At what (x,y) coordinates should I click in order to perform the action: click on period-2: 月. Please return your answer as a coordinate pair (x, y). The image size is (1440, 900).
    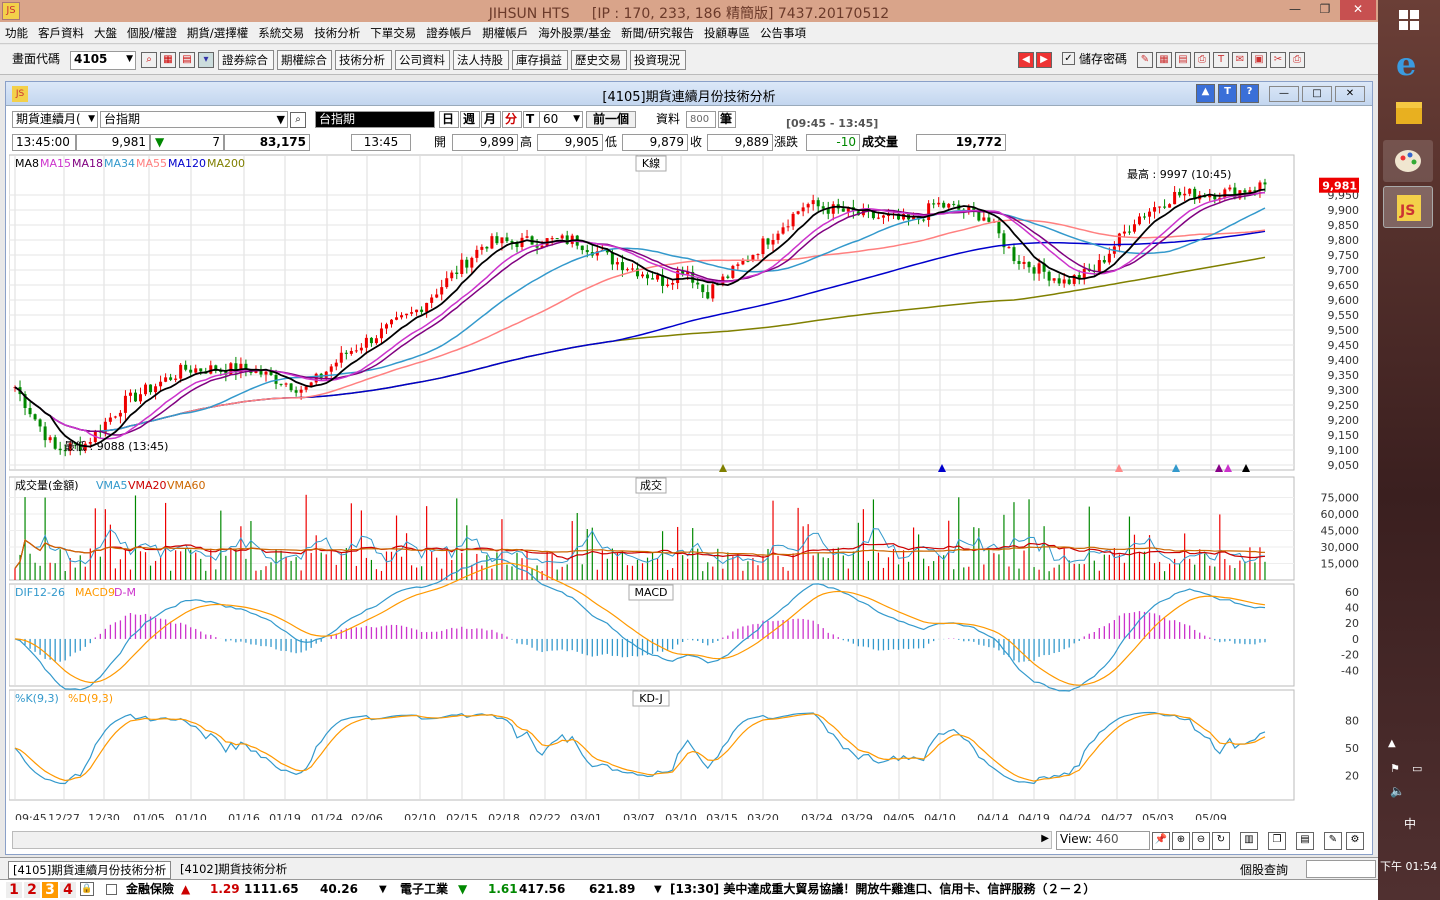
    Looking at the image, I should click on (491, 119).